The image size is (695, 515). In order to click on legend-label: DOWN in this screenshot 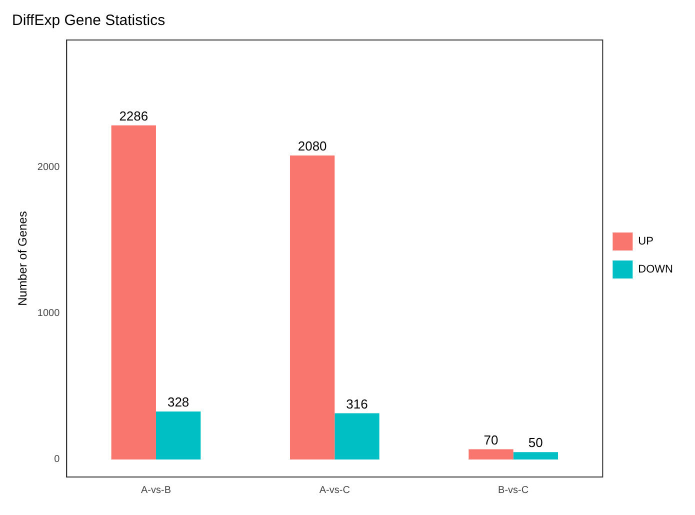, I will do `click(656, 270)`.